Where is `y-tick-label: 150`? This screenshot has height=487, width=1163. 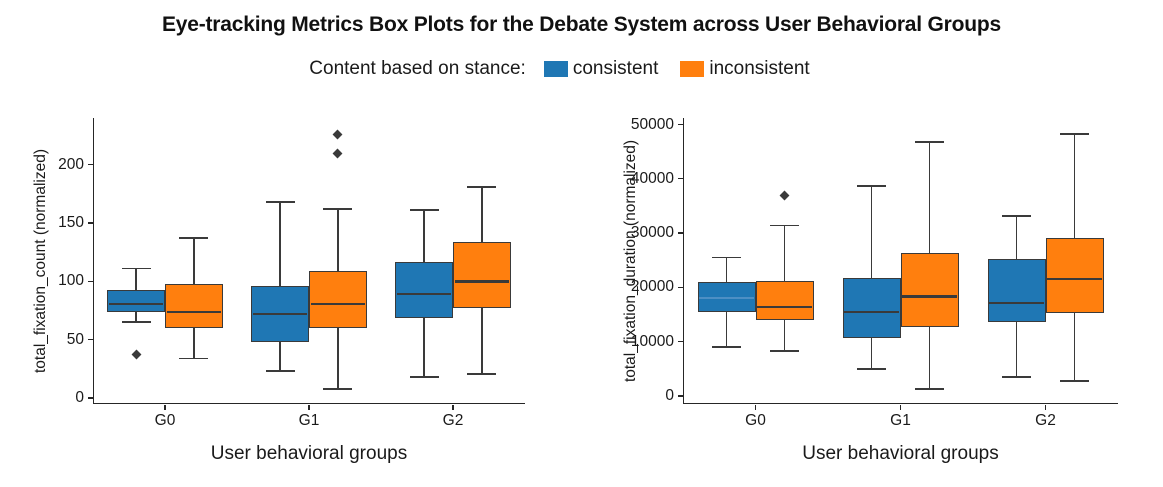
y-tick-label: 150 is located at coordinates (71, 223).